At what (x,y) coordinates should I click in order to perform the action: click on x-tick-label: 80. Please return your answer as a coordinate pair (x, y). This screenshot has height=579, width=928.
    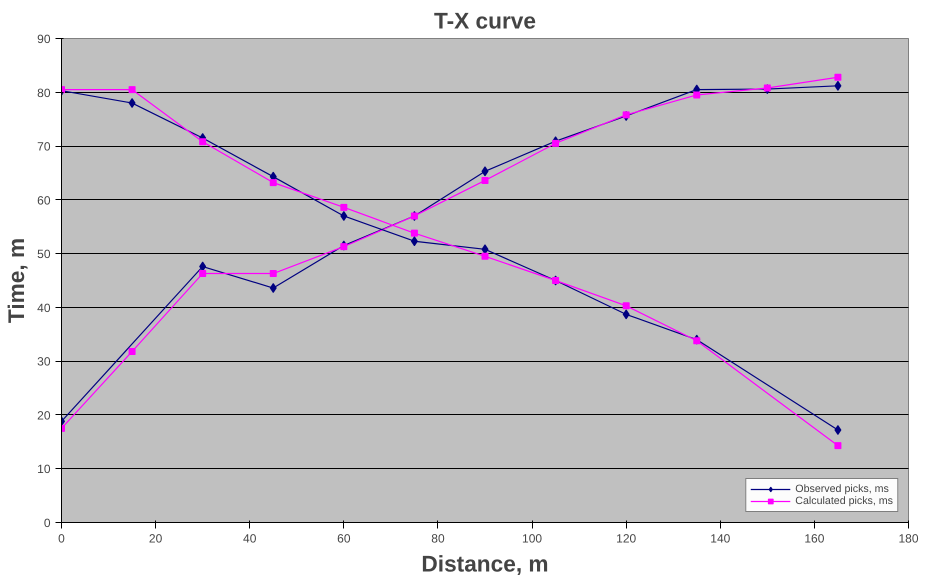
    Looking at the image, I should click on (438, 539).